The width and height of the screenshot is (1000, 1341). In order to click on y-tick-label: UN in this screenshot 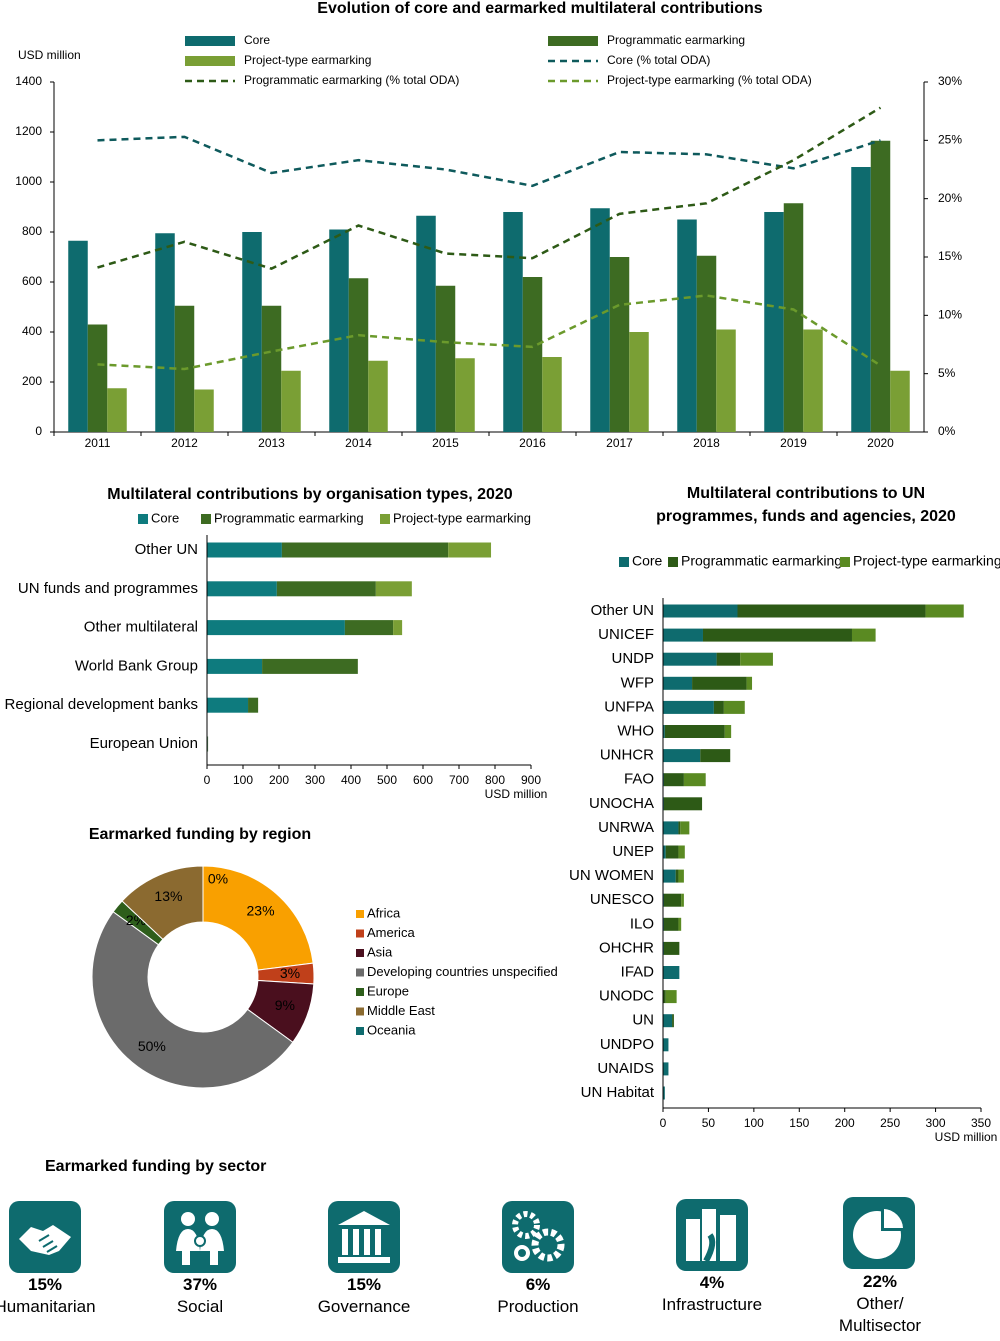, I will do `click(643, 1020)`.